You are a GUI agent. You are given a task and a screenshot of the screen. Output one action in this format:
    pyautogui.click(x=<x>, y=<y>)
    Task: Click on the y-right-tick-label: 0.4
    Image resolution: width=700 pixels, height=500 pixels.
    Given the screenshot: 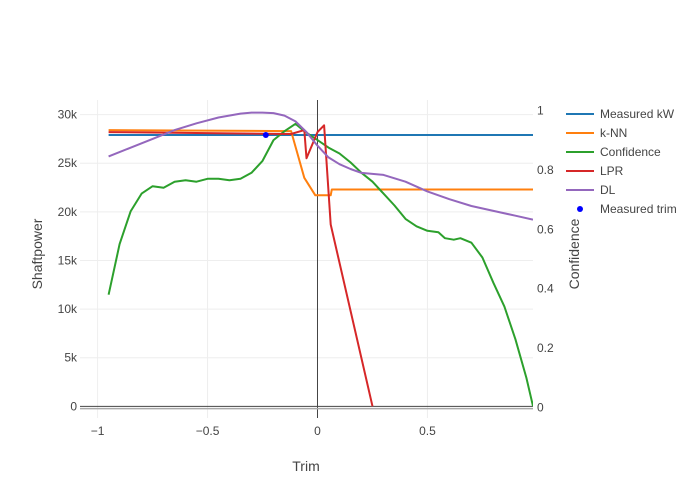 What is the action you would take?
    pyautogui.click(x=545, y=289)
    